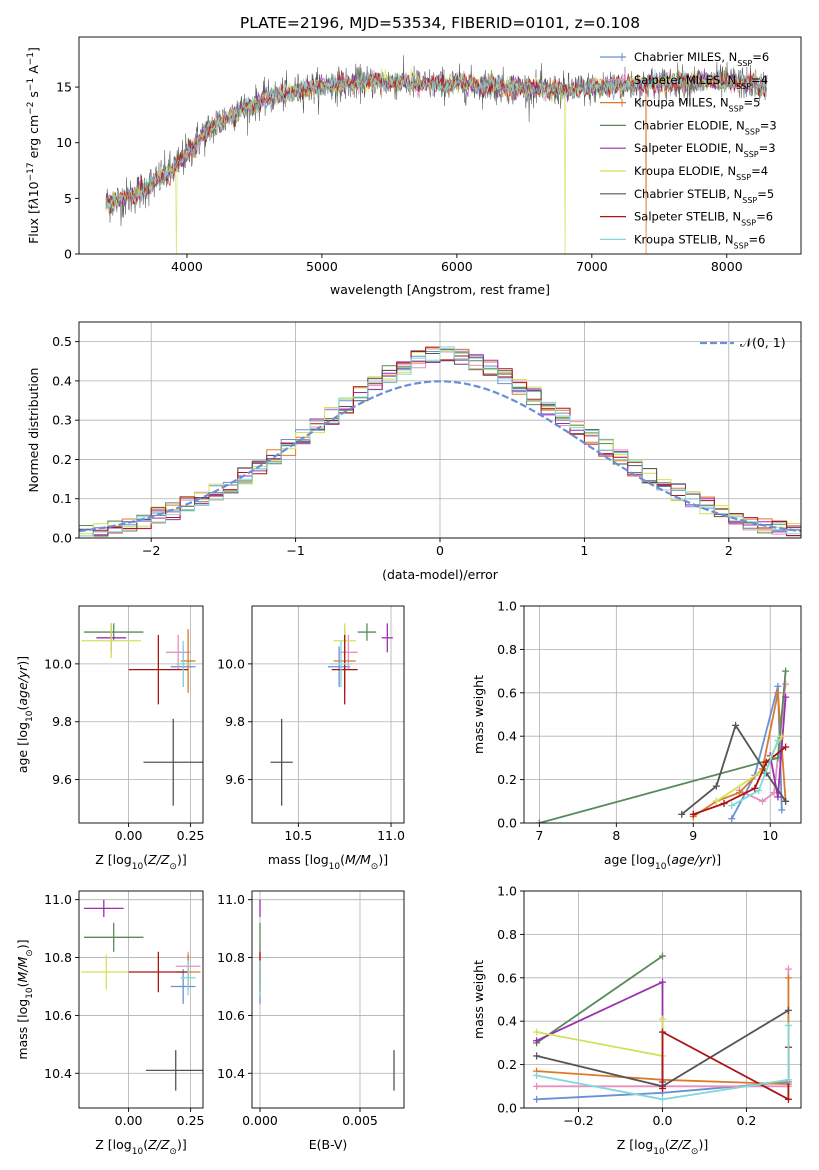 The image size is (819, 1170). What do you see at coordinates (478, 999) in the screenshot?
I see `weight_vs_Z-y-label: mass weight` at bounding box center [478, 999].